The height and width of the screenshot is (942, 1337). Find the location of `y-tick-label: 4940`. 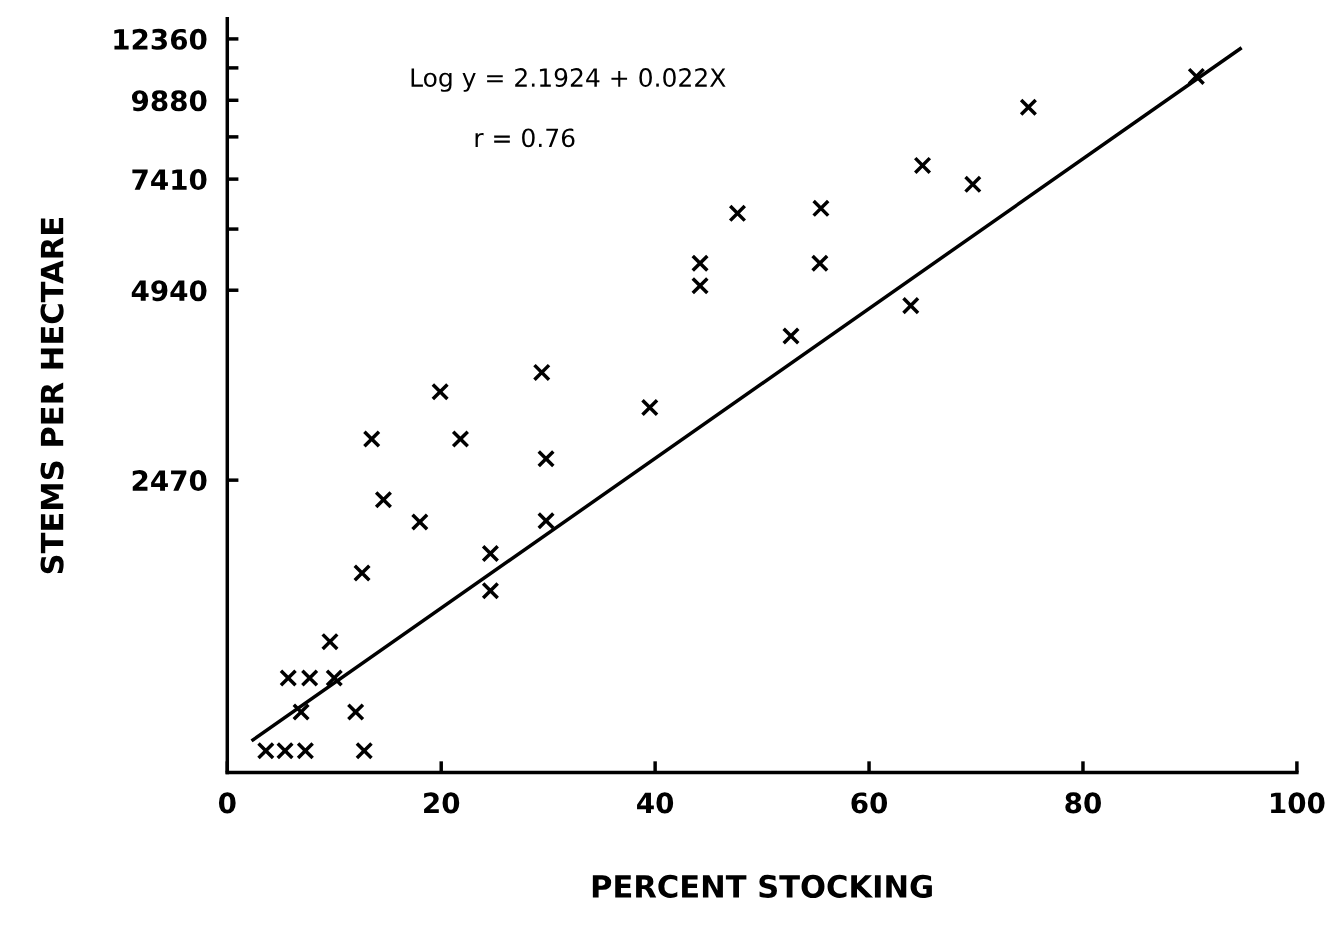

y-tick-label: 4940 is located at coordinates (169, 291).